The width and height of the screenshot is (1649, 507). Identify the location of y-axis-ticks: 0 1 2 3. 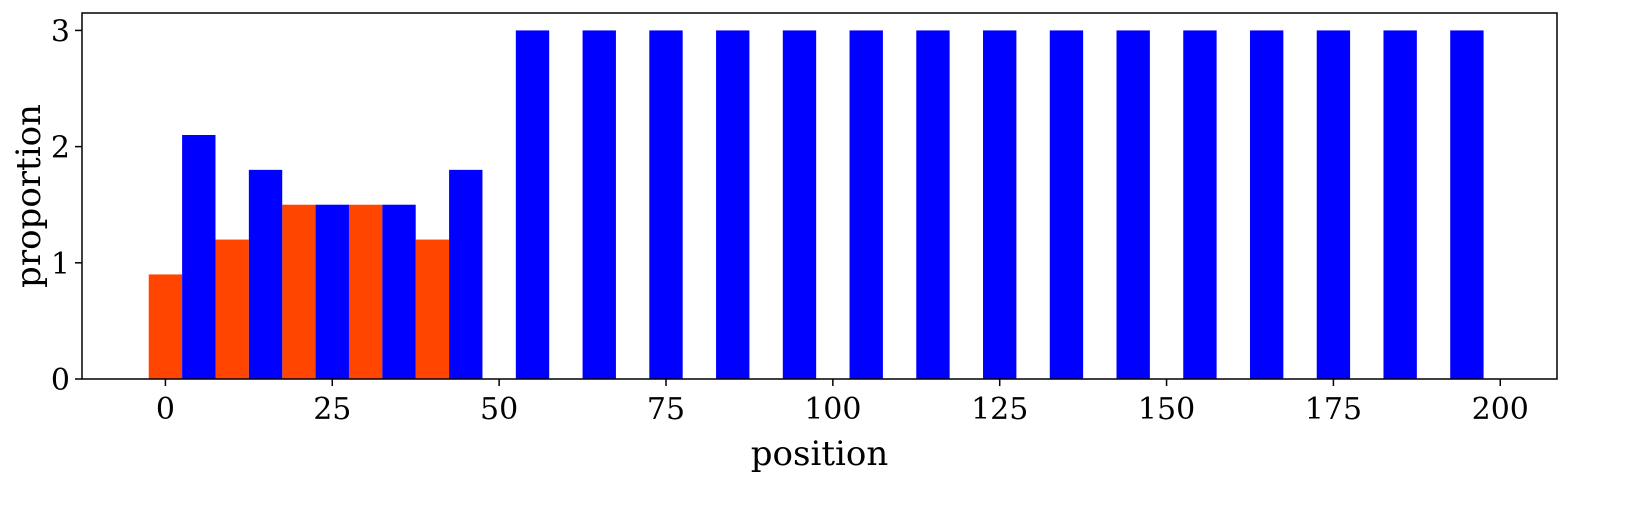
(66, 206).